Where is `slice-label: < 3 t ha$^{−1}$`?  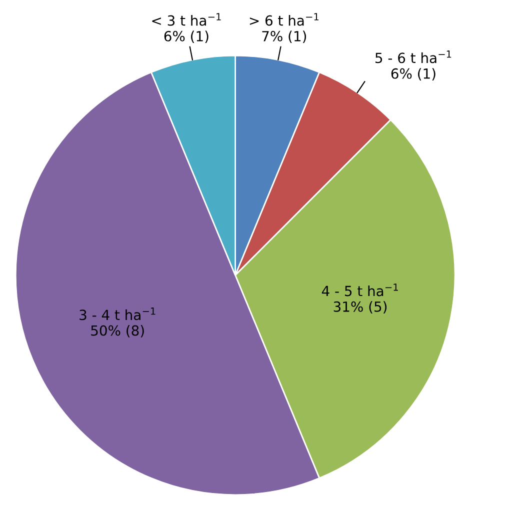
slice-label: < 3 t ha$^{−1}$ is located at coordinates (186, 19).